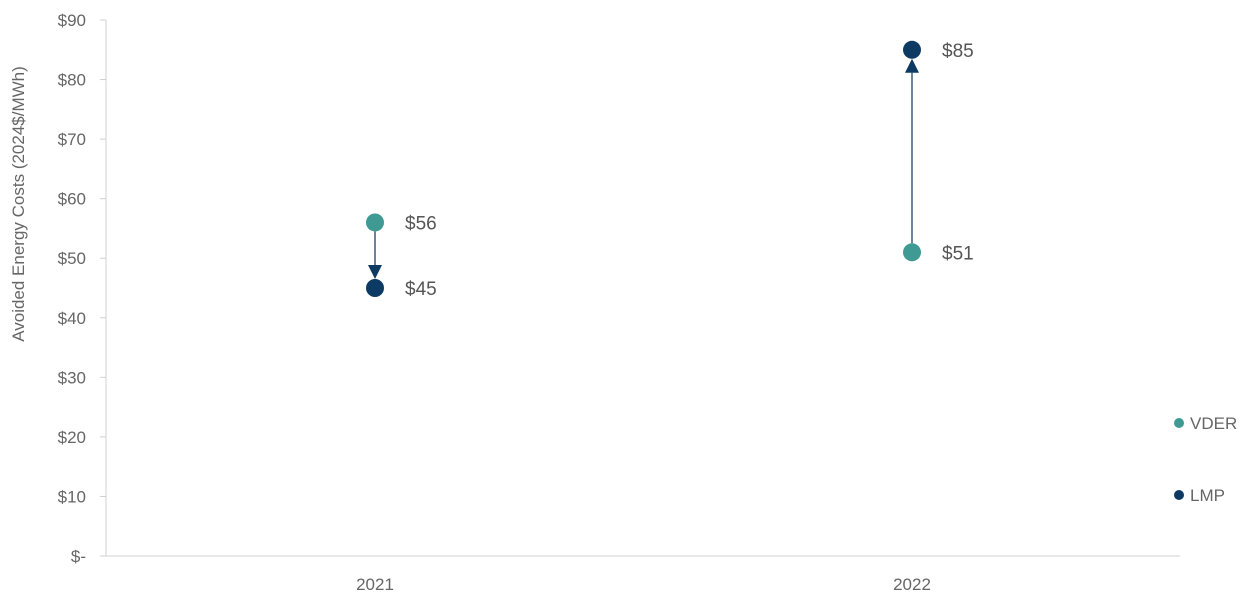 The width and height of the screenshot is (1251, 596). What do you see at coordinates (72, 80) in the screenshot?
I see `y-tick-label: $80` at bounding box center [72, 80].